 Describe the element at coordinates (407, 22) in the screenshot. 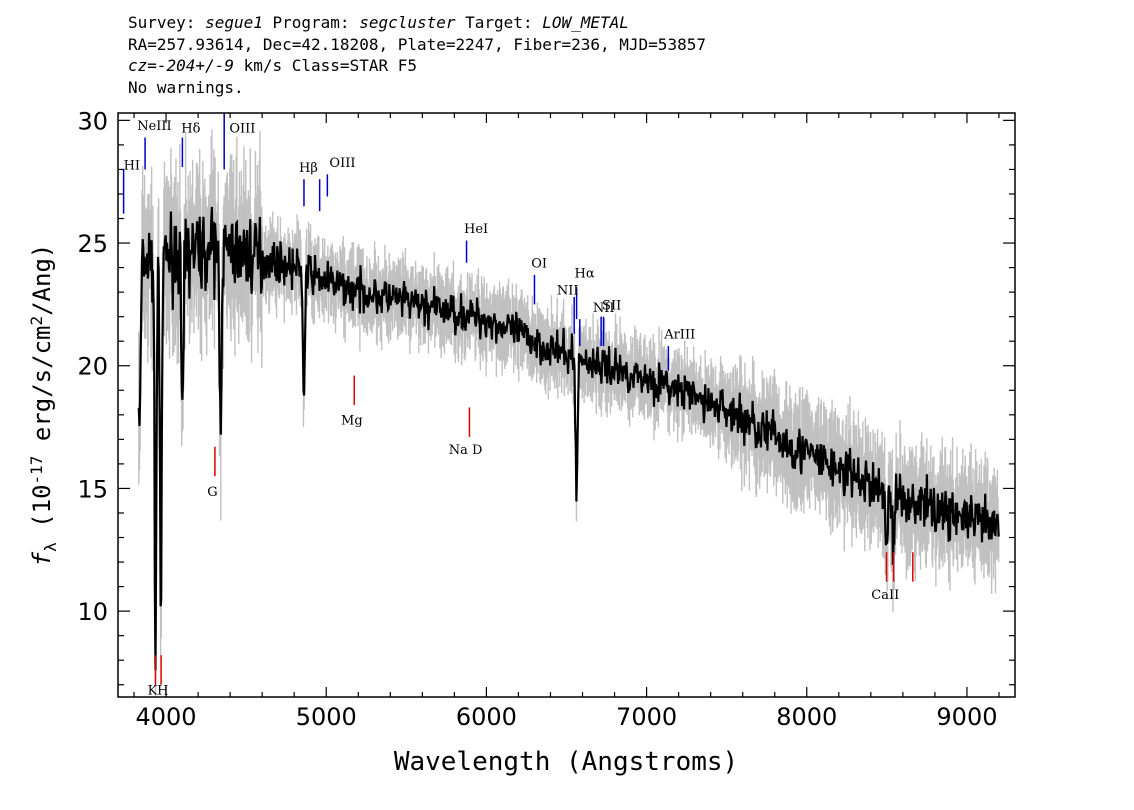

I see `program-value: segcluster` at that location.